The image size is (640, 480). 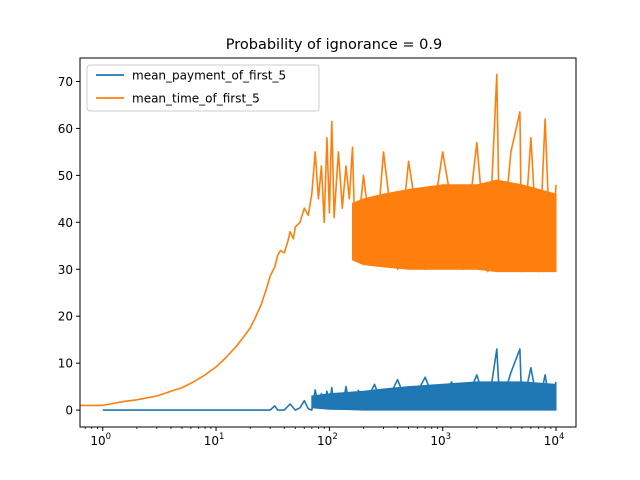 I want to click on x-tick-label: 10⁴, so click(x=554, y=440).